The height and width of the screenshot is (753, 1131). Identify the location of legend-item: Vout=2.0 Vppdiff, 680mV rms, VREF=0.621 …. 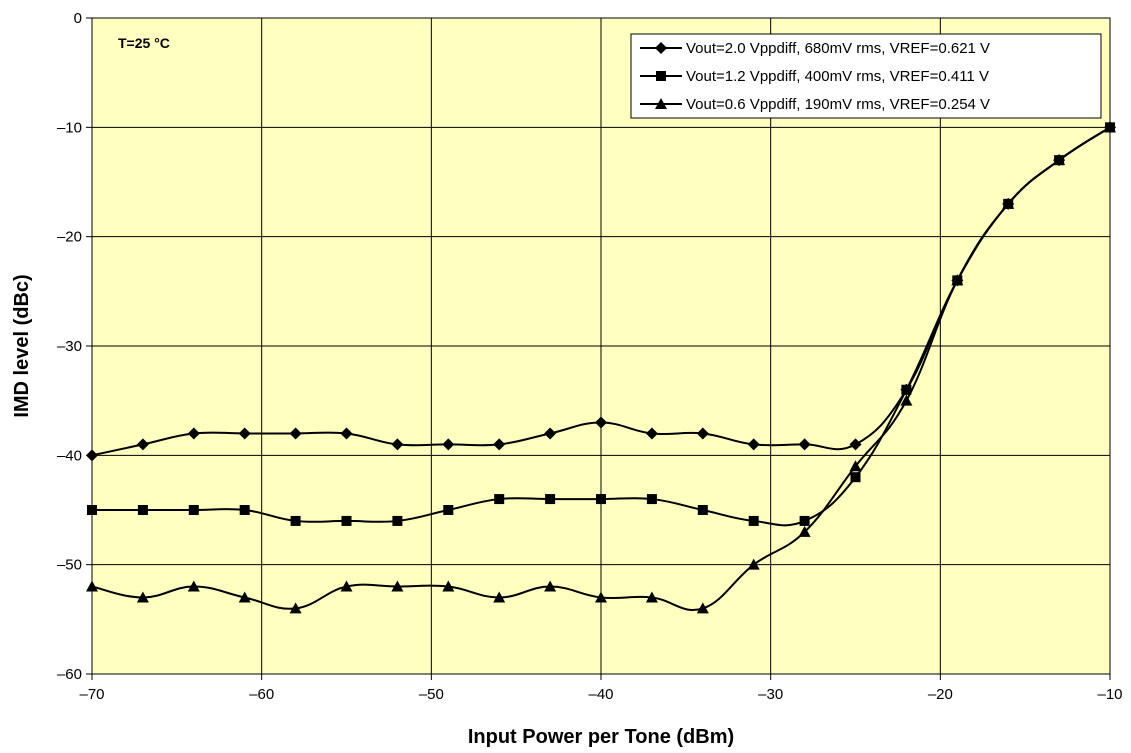
(815, 48).